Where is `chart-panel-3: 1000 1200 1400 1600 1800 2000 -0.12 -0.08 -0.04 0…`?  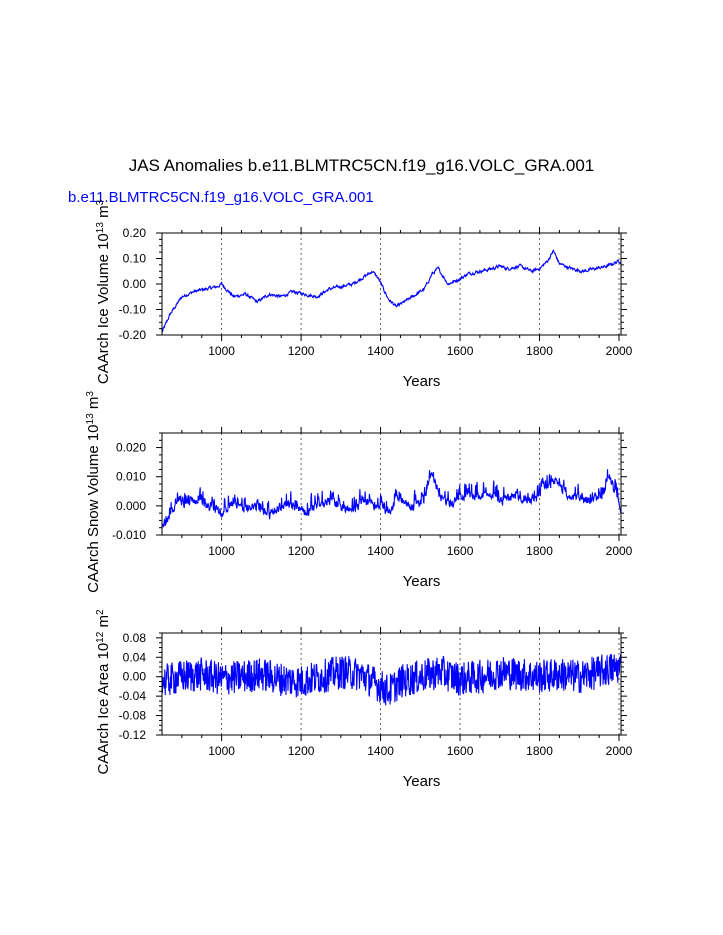 chart-panel-3: 1000 1200 1400 1600 1800 2000 -0.12 -0.08 -0.04 0… is located at coordinates (364, 699).